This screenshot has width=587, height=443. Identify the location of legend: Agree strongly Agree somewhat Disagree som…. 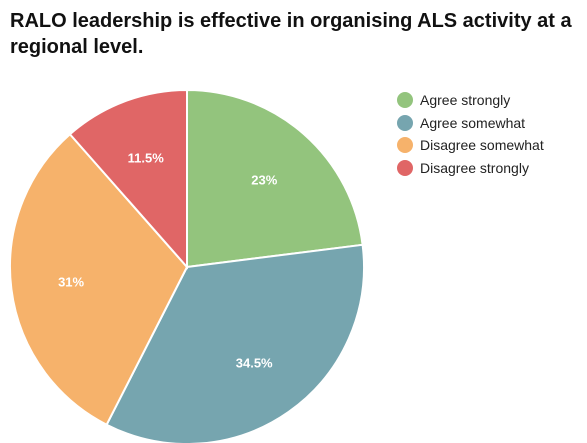
(470, 134).